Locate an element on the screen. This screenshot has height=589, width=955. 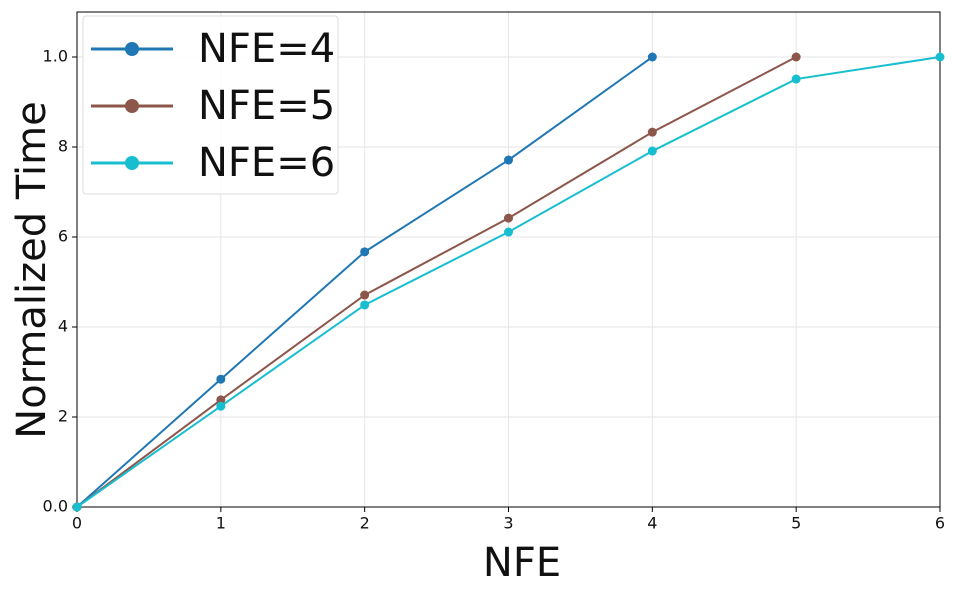
y-tick-label: 1.0 is located at coordinates (55, 56).